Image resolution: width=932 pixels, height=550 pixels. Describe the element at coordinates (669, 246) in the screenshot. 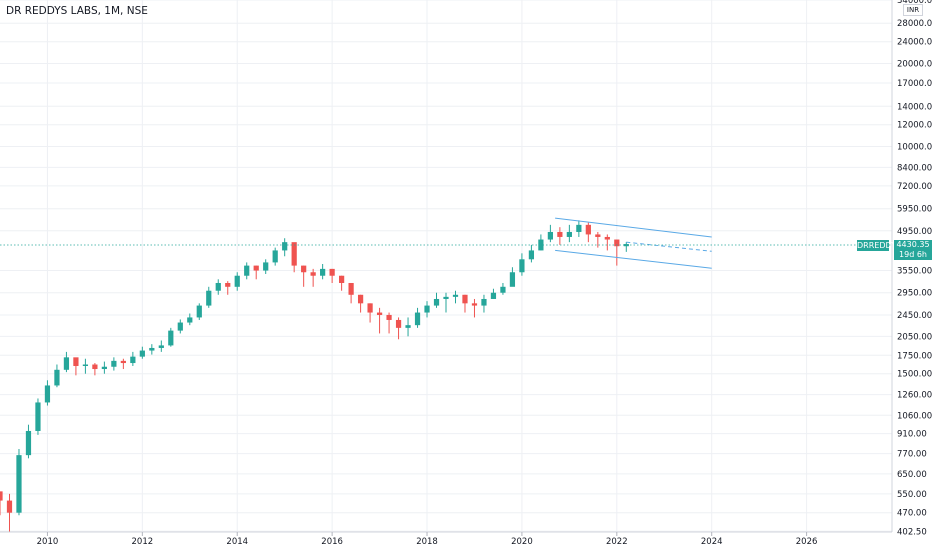

I see `channel-mid-line` at that location.